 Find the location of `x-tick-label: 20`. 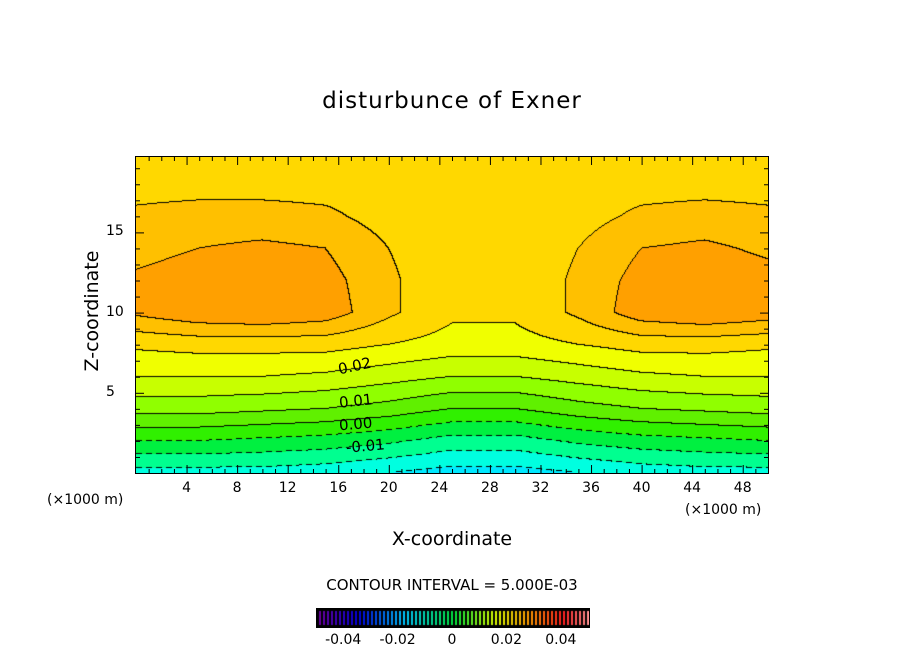

x-tick-label: 20 is located at coordinates (388, 488).